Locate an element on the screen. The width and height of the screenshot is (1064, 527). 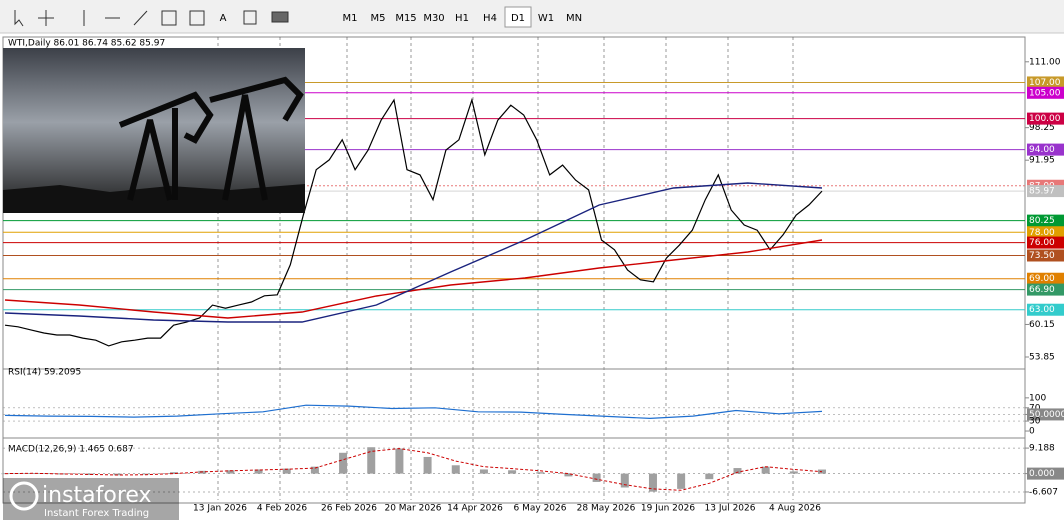
y-tick-label: 9.188 is located at coordinates (1042, 449).